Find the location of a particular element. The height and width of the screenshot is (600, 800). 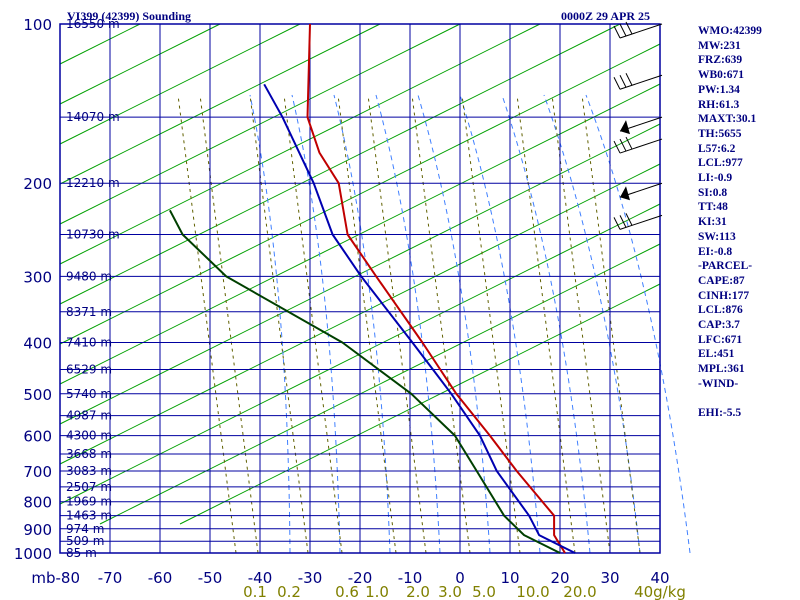

height-level-label: 14070 m is located at coordinates (93, 117).